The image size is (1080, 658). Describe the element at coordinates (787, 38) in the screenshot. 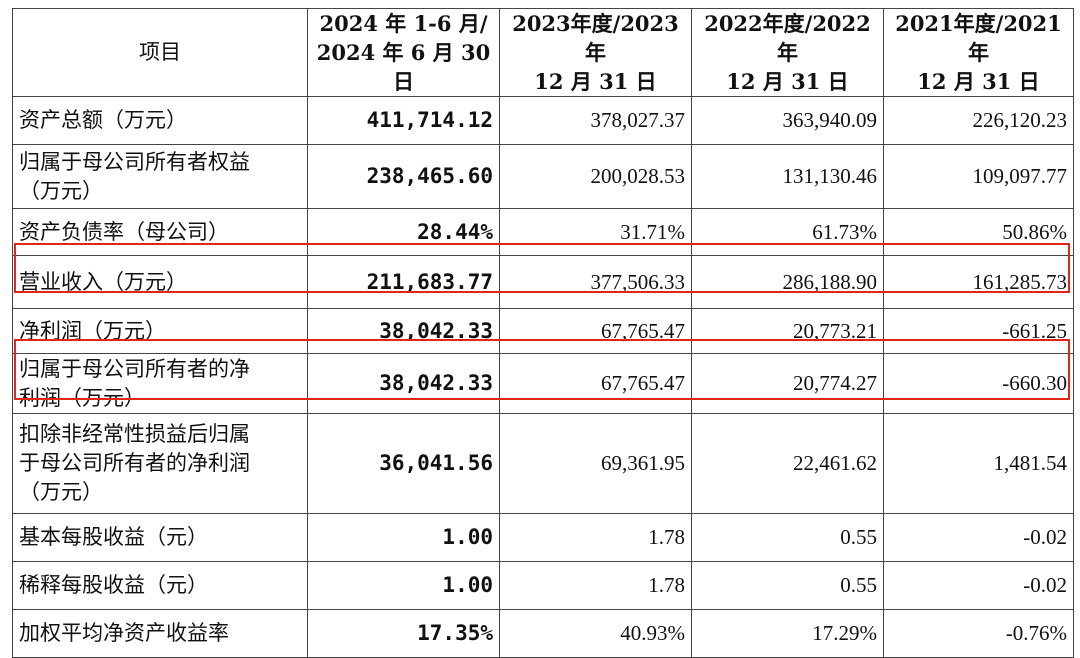

I see `header-2022-line1: 2022年度/2022年` at that location.